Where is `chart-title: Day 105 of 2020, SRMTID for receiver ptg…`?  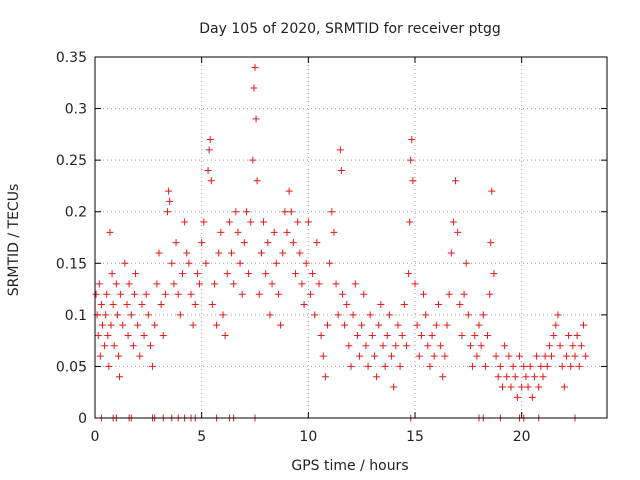
chart-title: Day 105 of 2020, SRMTID for receiver ptg… is located at coordinates (350, 29).